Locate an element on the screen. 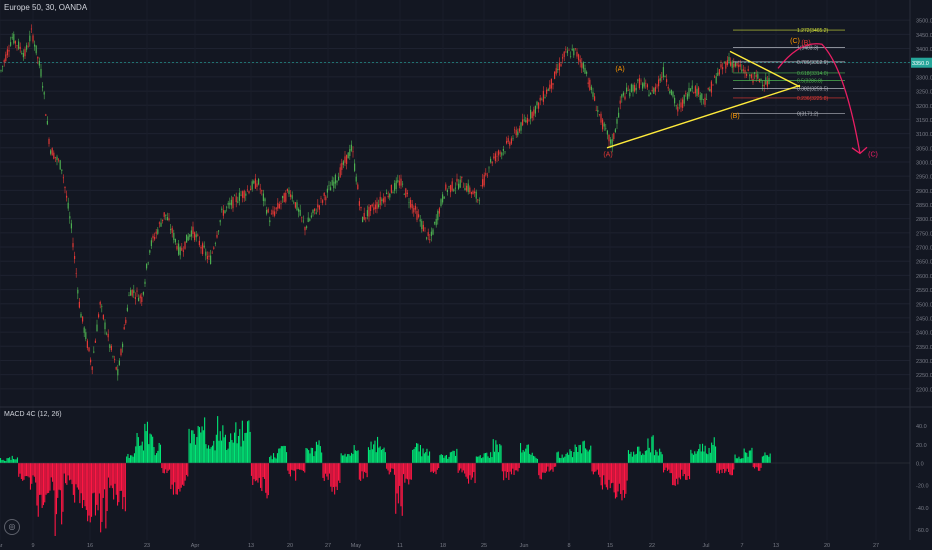 This screenshot has width=932, height=550. projection-path is located at coordinates (819, 98).